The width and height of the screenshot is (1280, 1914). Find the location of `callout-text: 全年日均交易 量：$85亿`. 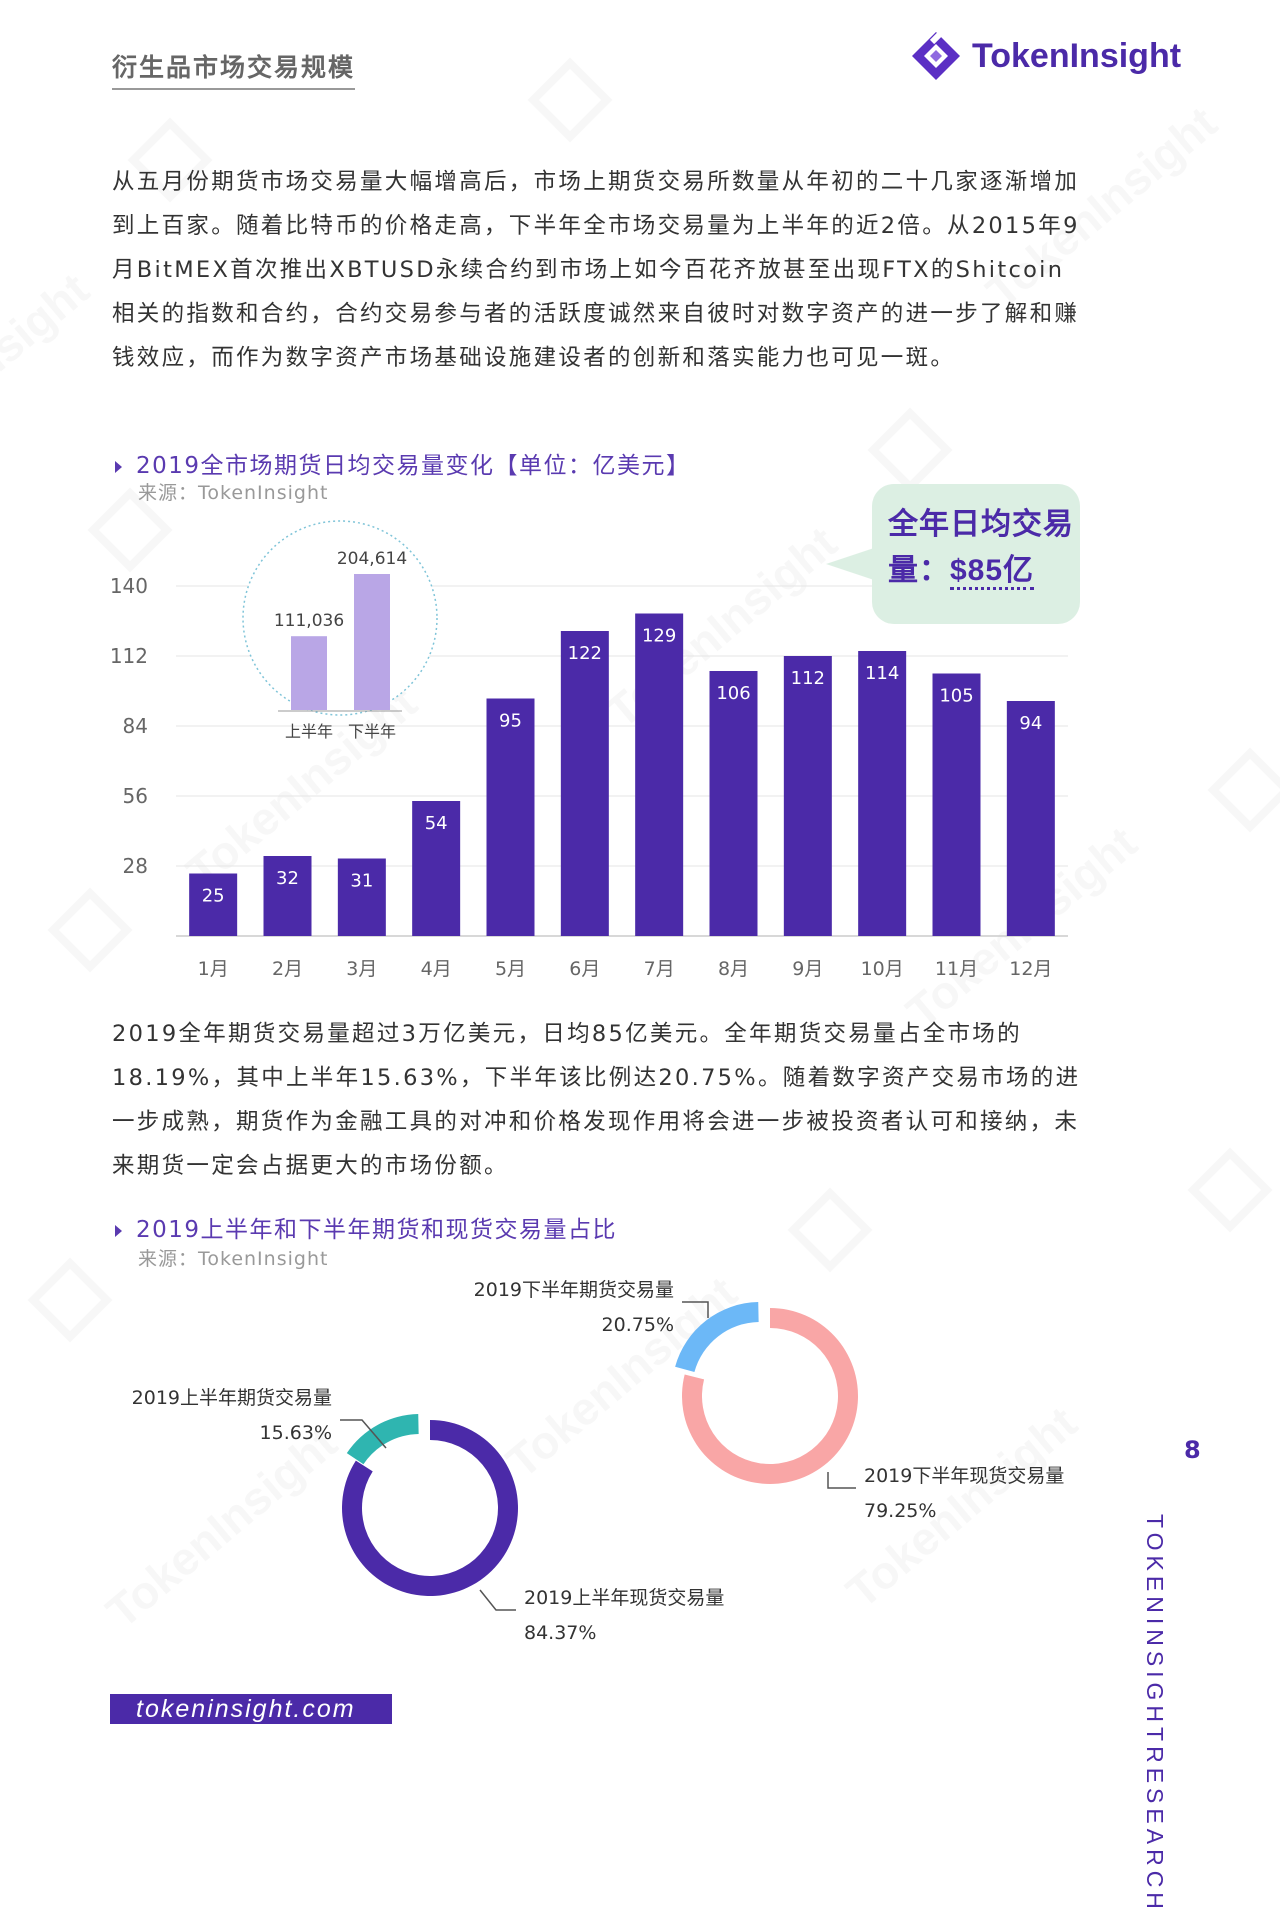

callout-text: 全年日均交易 量：$85亿 is located at coordinates (983, 548).